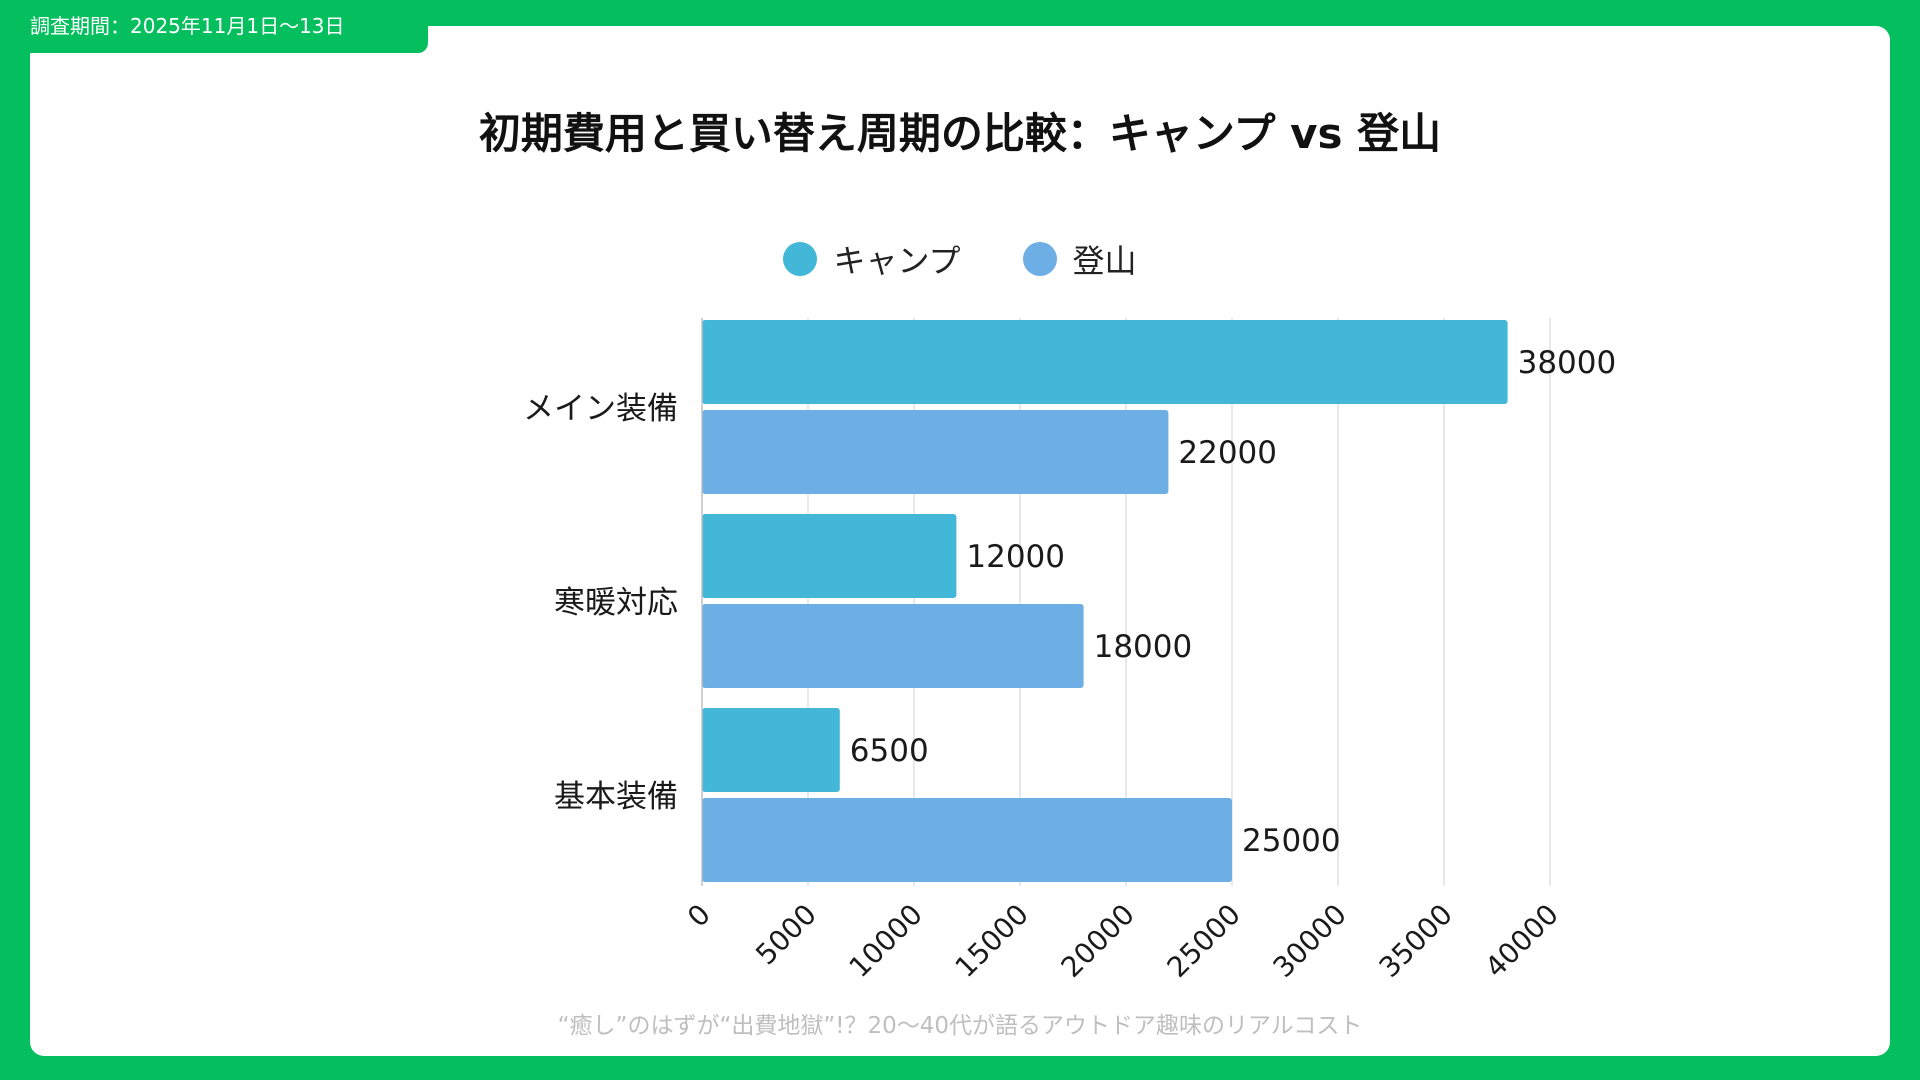 The image size is (1920, 1080). I want to click on category-label: 寒暖対応, so click(616, 603).